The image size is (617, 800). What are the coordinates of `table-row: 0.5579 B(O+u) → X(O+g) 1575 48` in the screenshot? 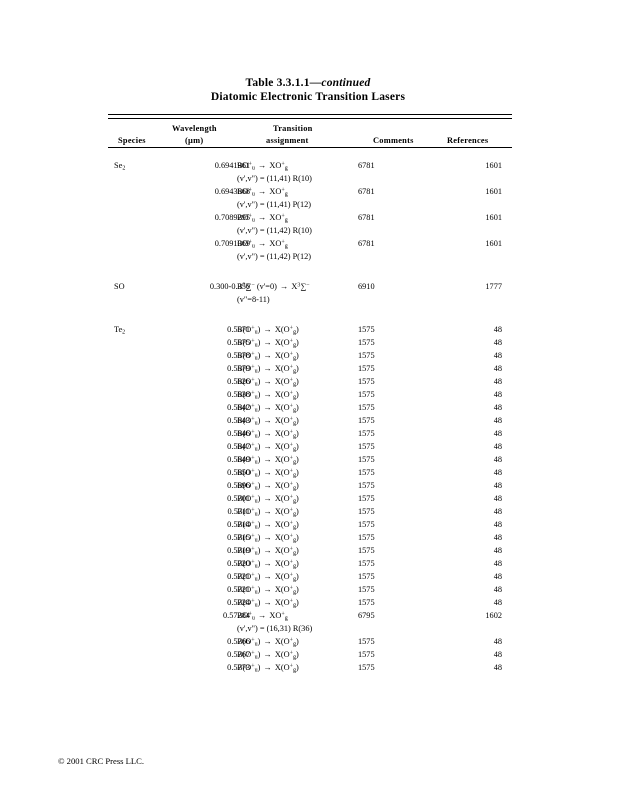 It's located at (308, 369).